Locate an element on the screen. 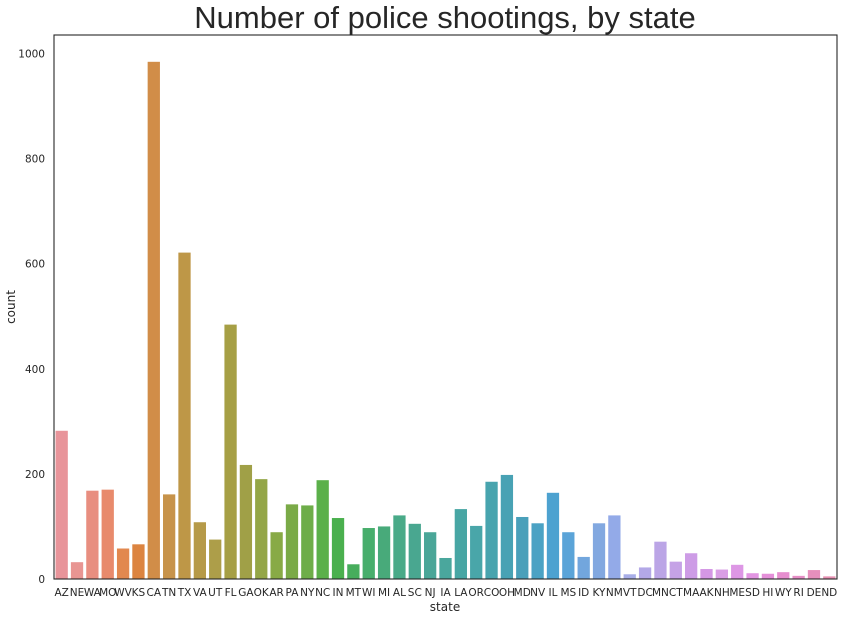  x-tick-label-mo: MO is located at coordinates (107, 593).